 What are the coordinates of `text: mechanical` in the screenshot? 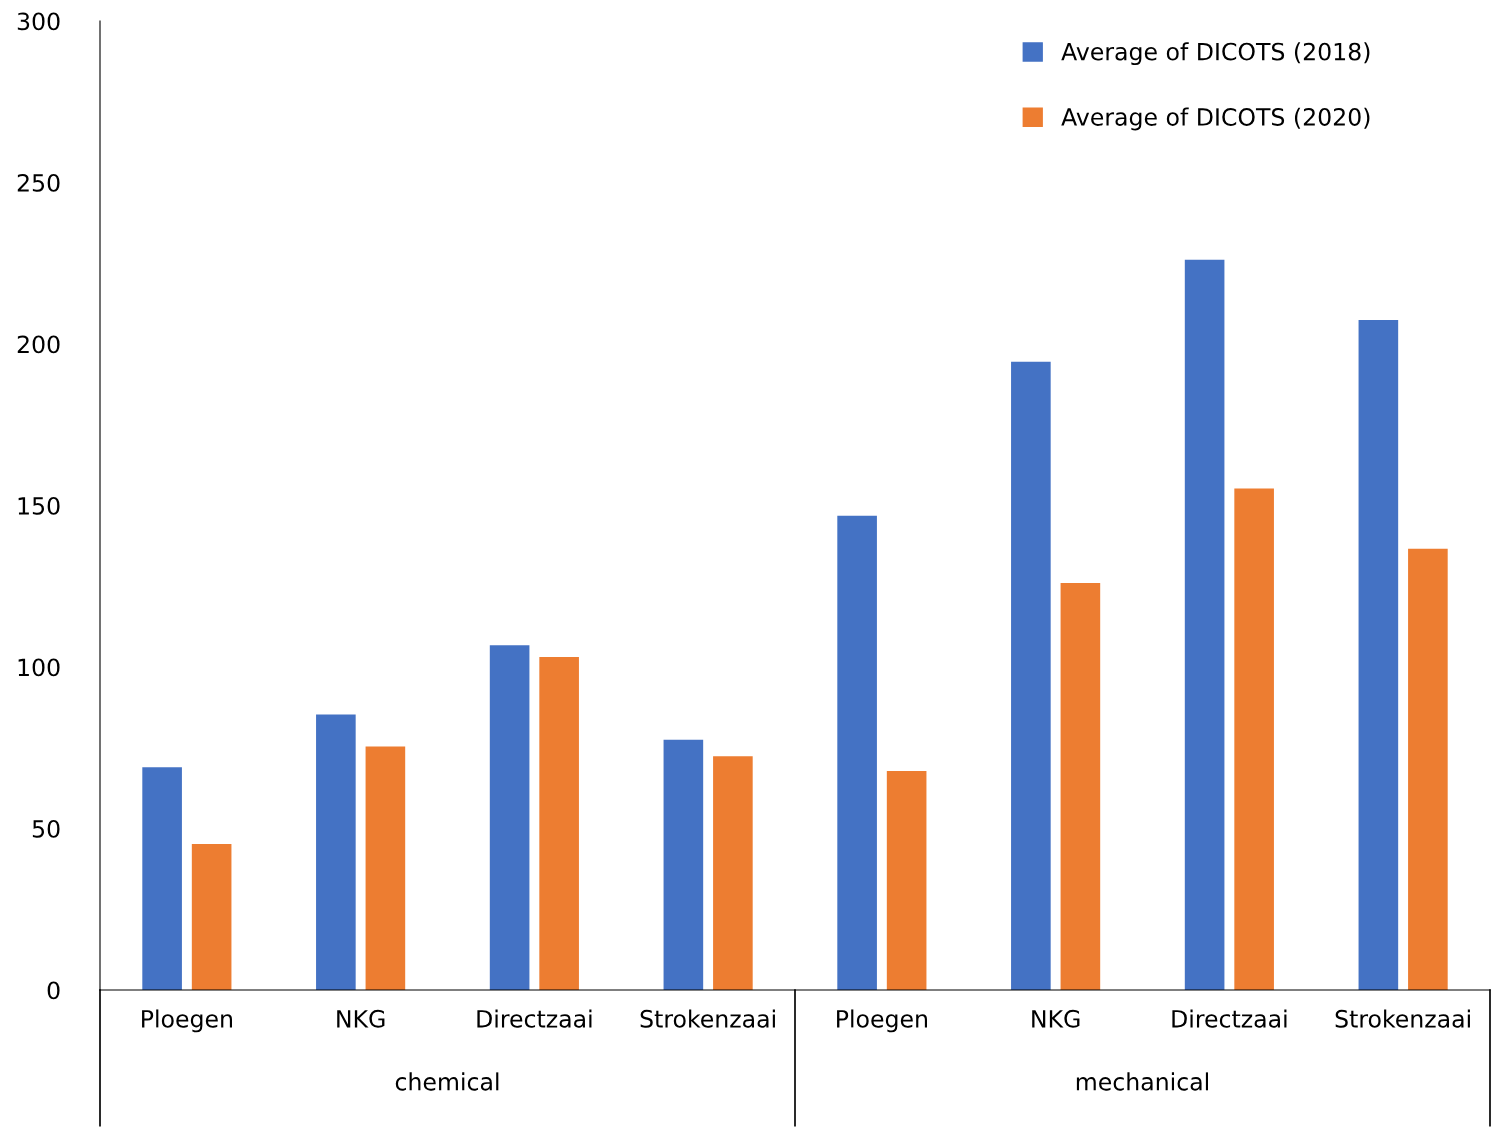 It's located at (1142, 1081).